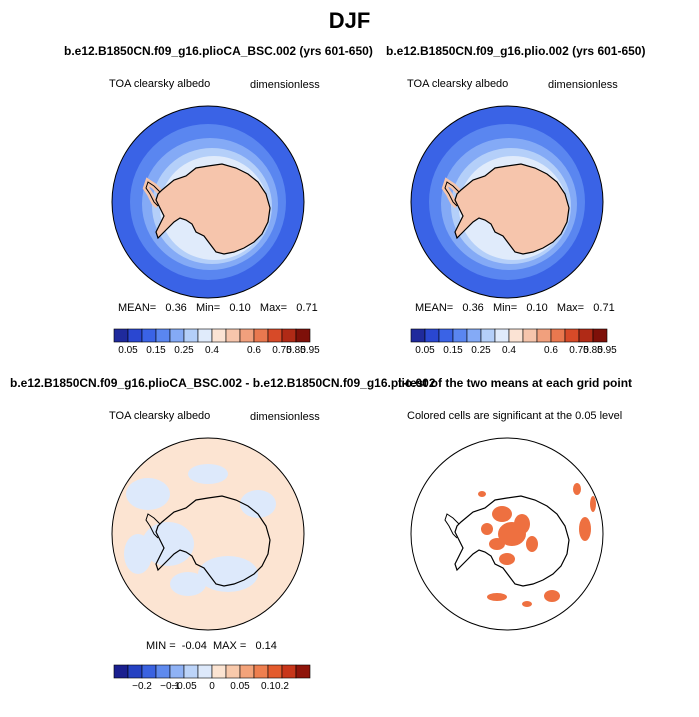  Describe the element at coordinates (142, 686) in the screenshot. I see `colorbar-tick-label: −0.2` at that location.